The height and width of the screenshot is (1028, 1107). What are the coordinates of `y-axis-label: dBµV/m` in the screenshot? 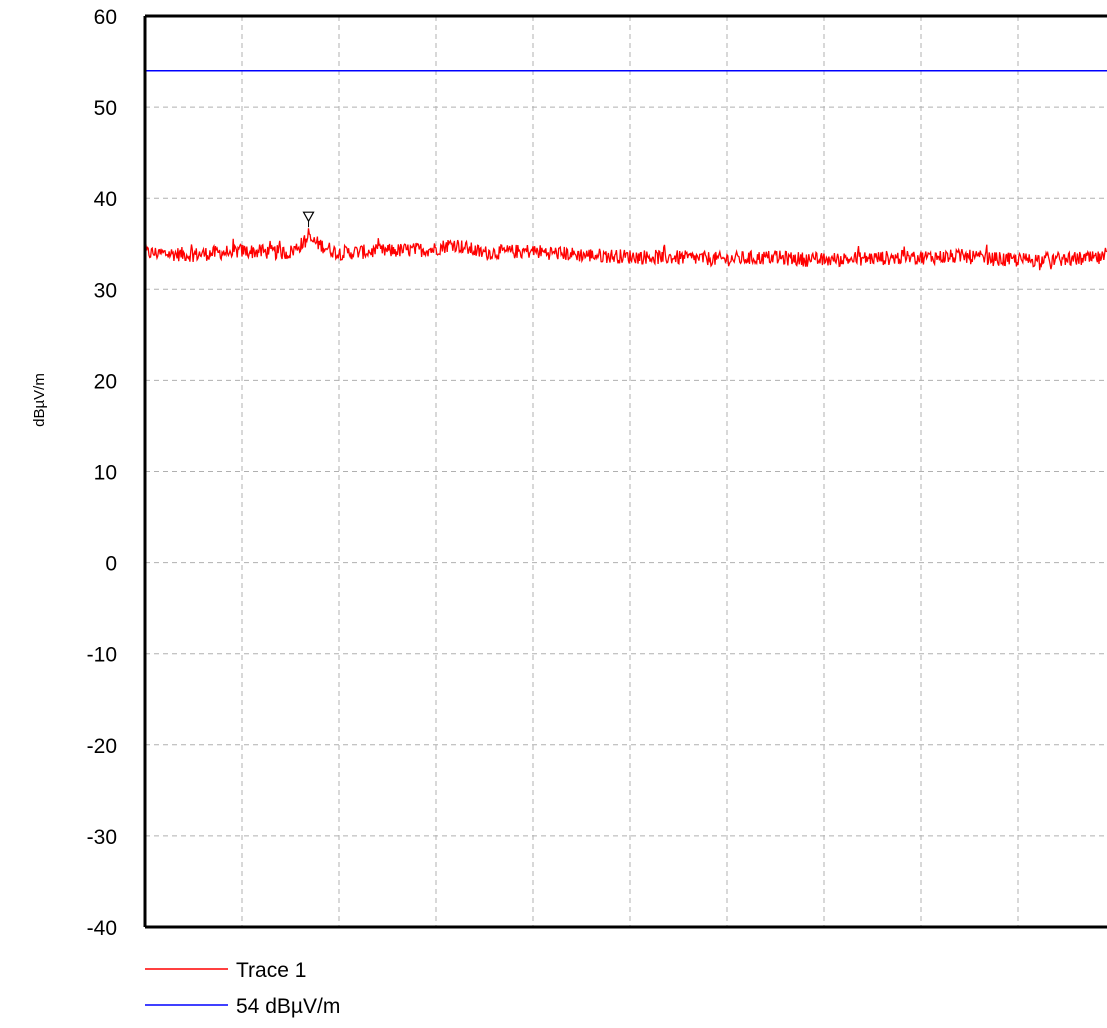 It's located at (39, 400).